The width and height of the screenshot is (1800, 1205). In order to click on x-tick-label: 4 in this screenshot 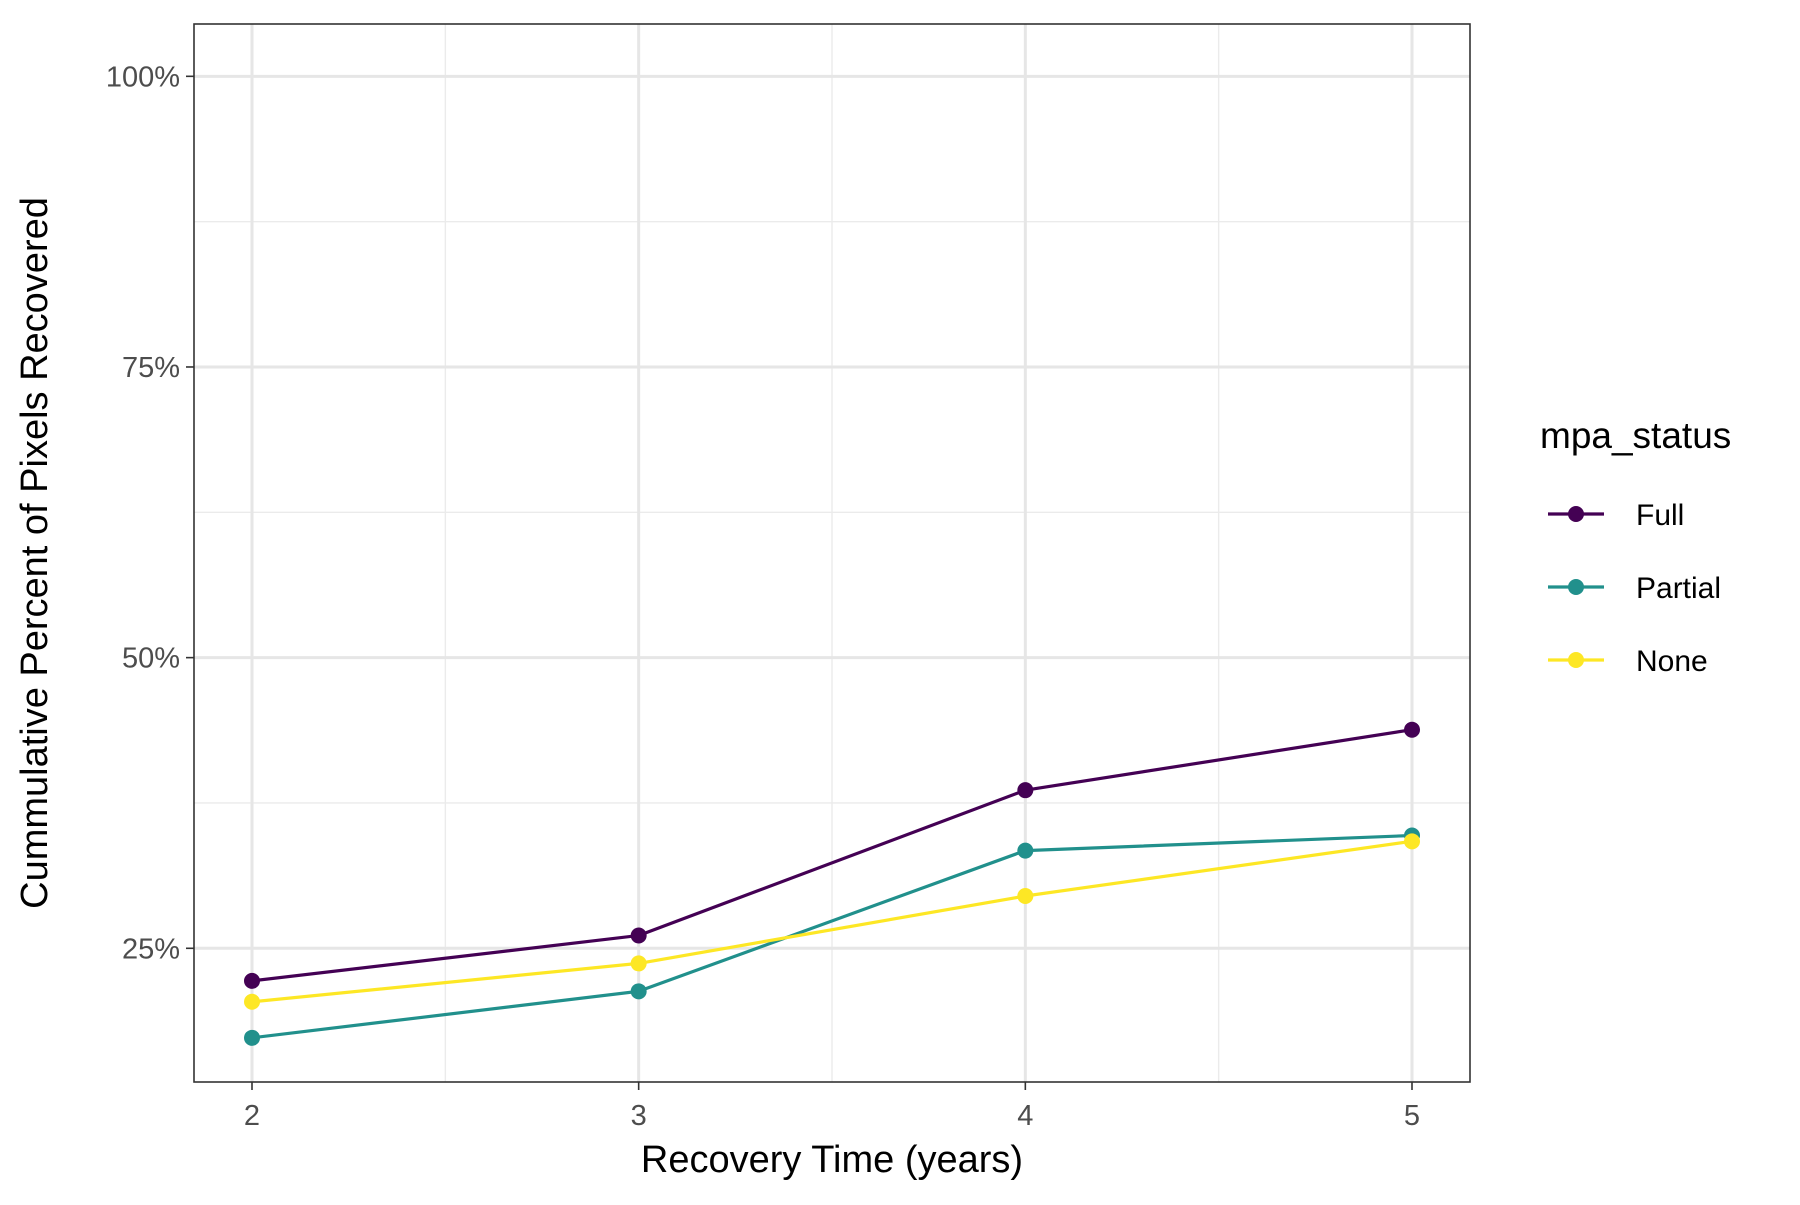, I will do `click(1025, 1116)`.